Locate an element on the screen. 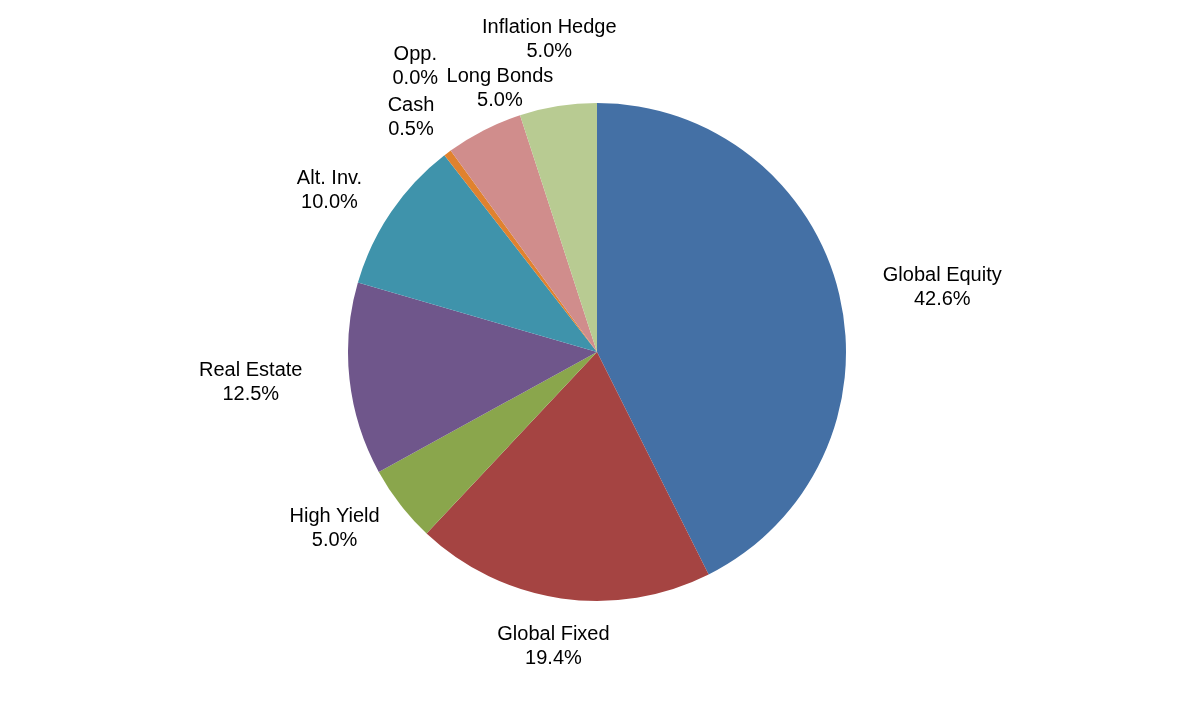  data-label: 19.4% is located at coordinates (553, 657).